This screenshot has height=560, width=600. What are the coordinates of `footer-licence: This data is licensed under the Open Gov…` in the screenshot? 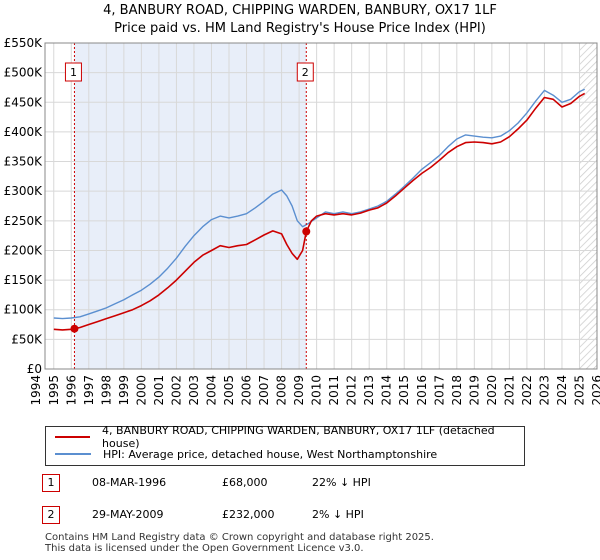 It's located at (204, 548).